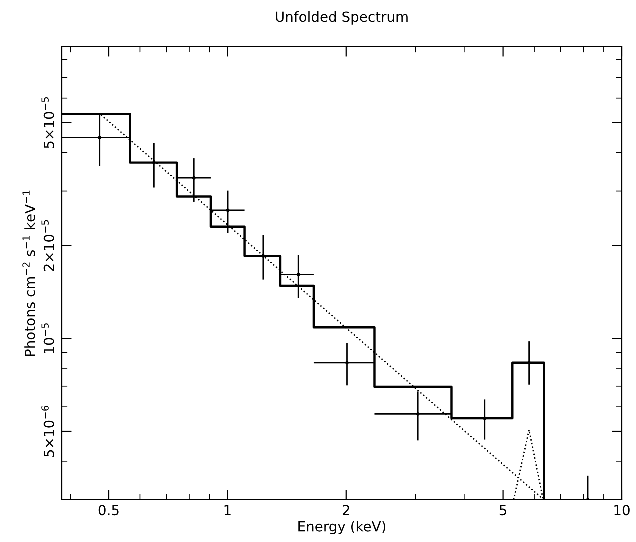  I want to click on x-tick-label: 10, so click(622, 510).